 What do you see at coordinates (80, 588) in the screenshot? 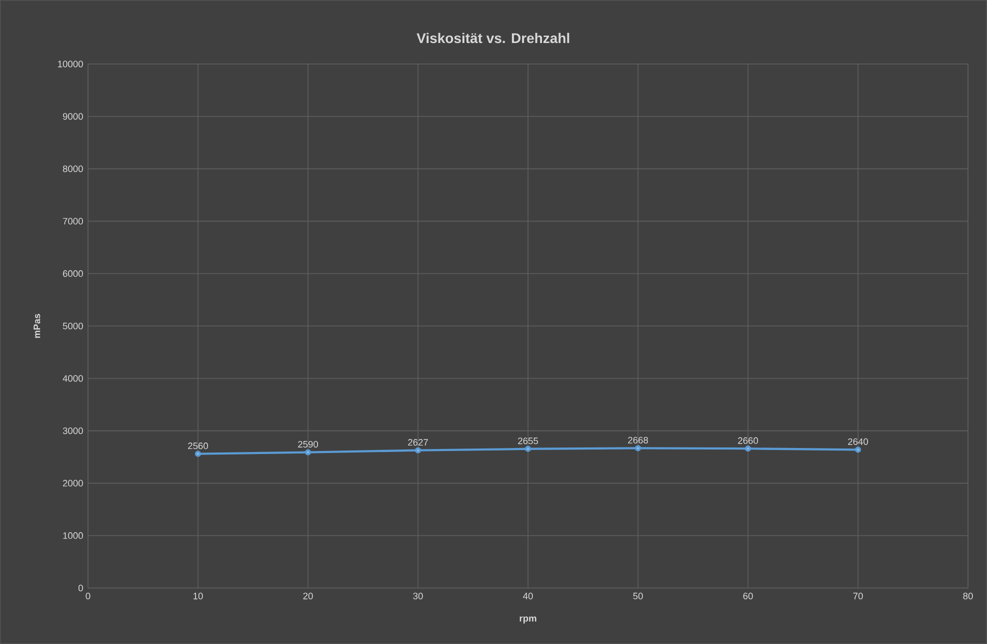
I see `y-tick-label: 0` at bounding box center [80, 588].